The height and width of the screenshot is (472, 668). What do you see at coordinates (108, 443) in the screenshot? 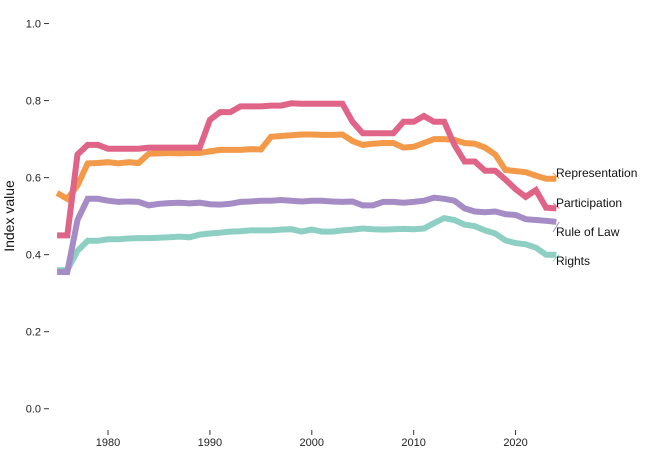
I see `x-tick-label: 1980` at bounding box center [108, 443].